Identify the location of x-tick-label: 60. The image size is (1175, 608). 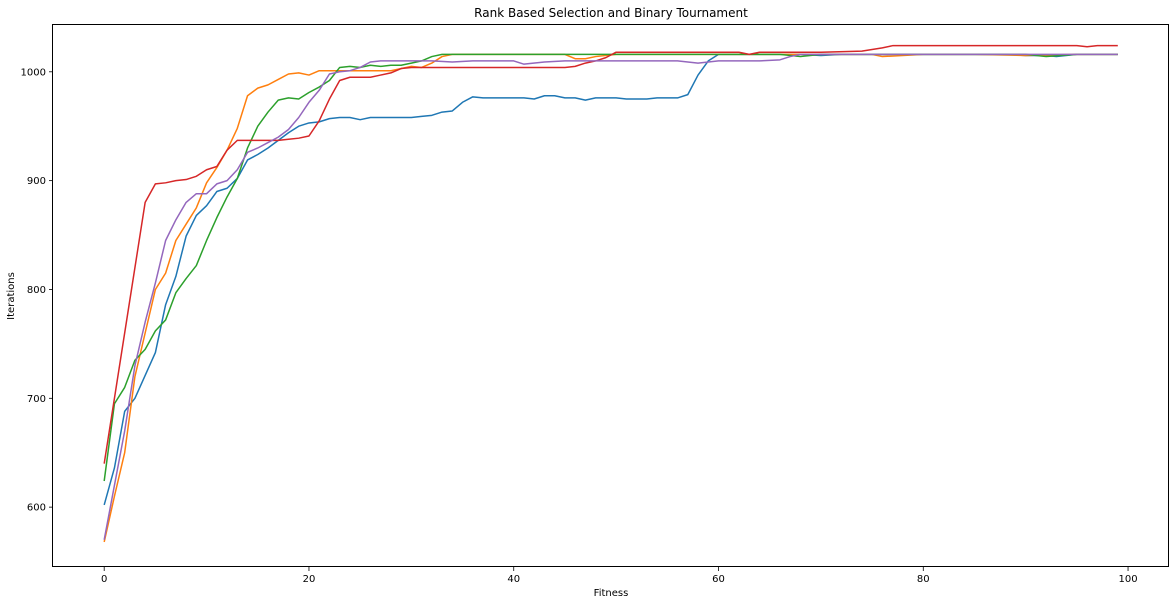
(718, 579).